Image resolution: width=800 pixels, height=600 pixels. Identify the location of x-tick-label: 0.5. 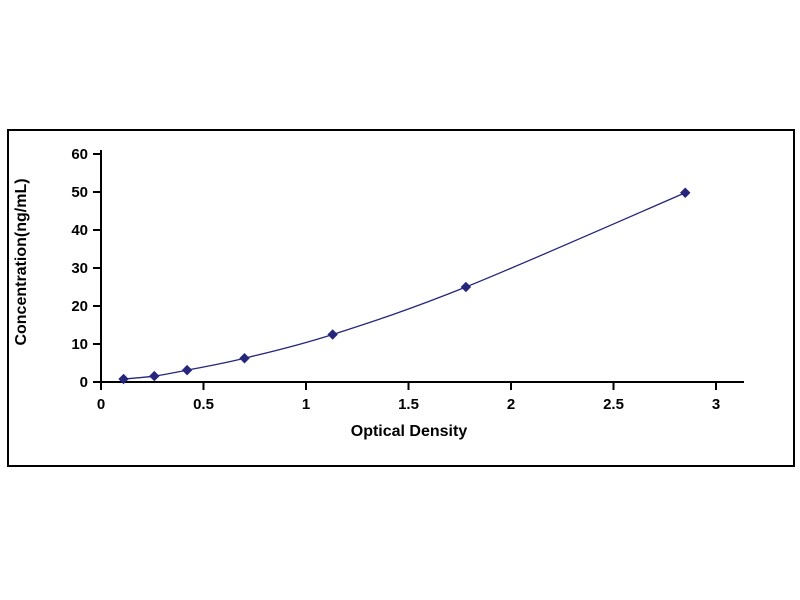
(203, 404).